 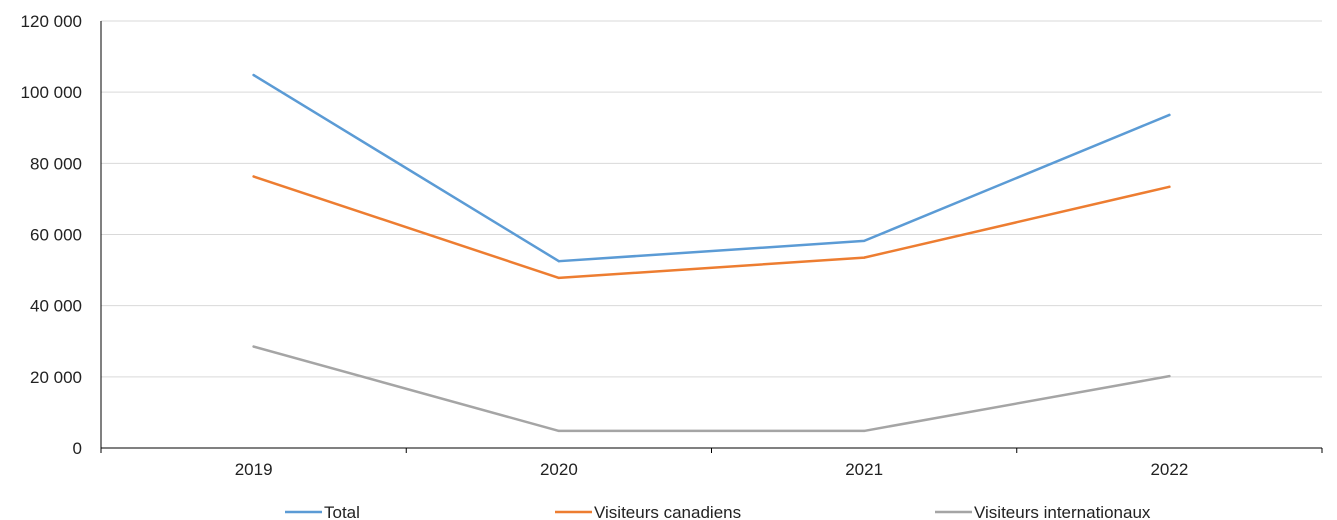 I want to click on y-tick-label: 40 000, so click(x=56, y=306).